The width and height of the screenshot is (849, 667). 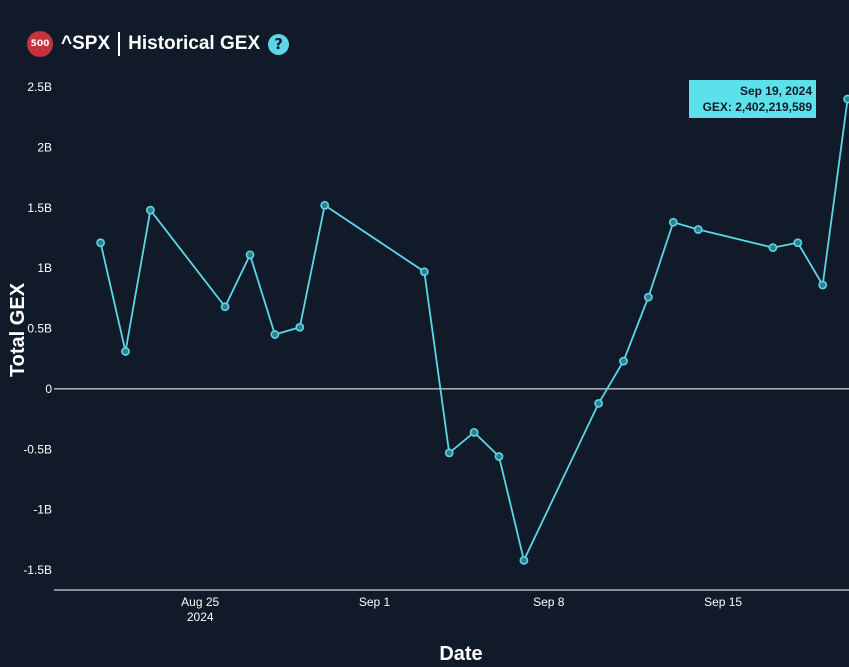 I want to click on x-tick-label: Sep 8, so click(x=549, y=602).